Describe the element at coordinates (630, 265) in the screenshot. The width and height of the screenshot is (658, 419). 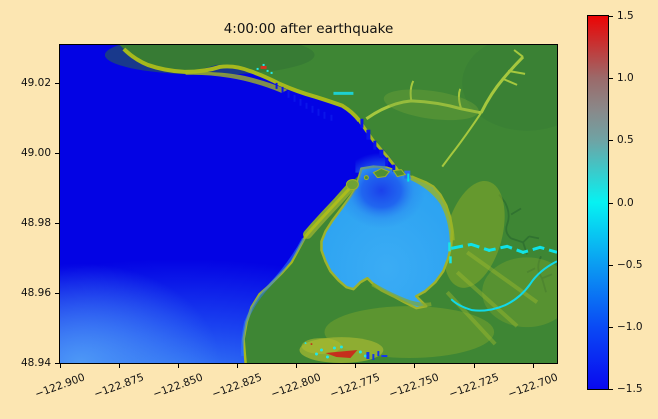
I see `colorbar-tick-label: −0.5` at that location.